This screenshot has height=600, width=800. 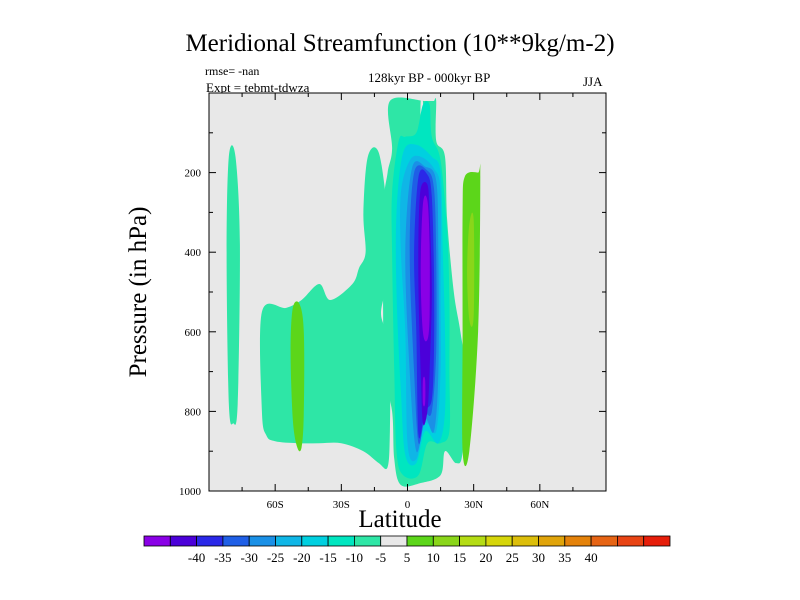 I want to click on colorbar-label: -5, so click(x=380, y=557).